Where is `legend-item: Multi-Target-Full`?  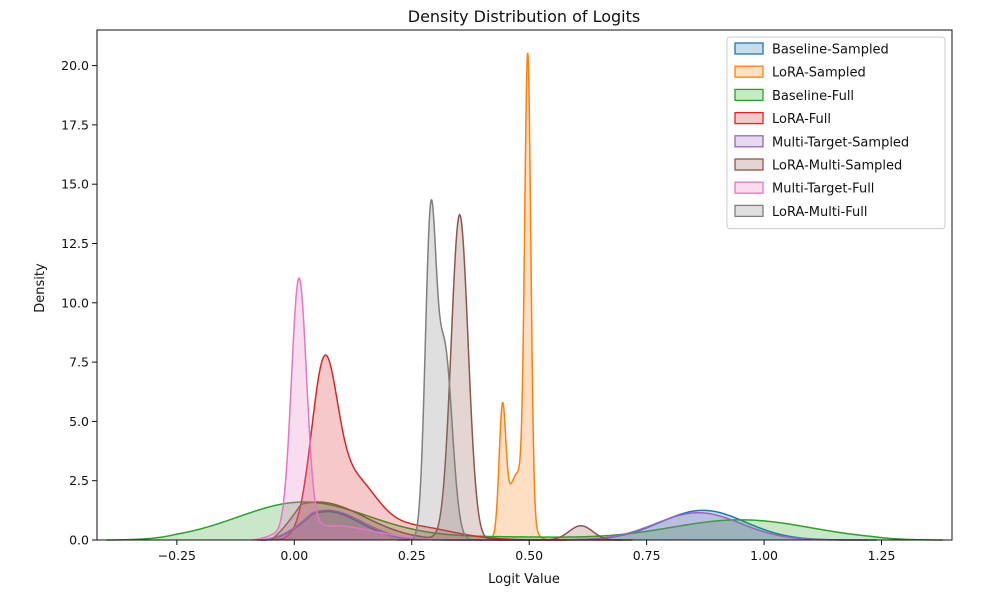 legend-item: Multi-Target-Full is located at coordinates (804, 189).